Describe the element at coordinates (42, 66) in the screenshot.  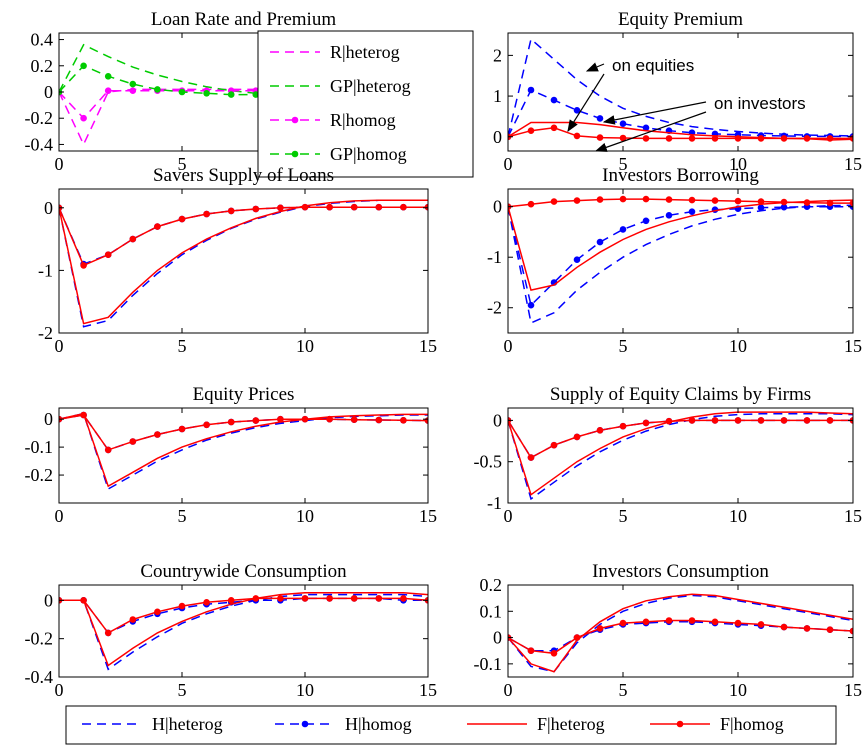
I see `y-tick-label: 0.2` at that location.